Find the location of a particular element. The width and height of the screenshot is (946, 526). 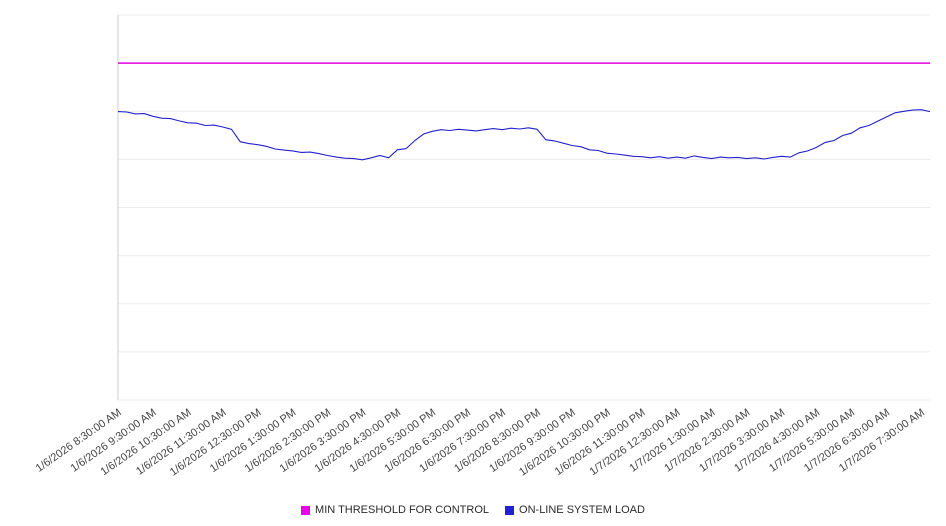

legend-label-system-load: ON-LINE SYSTEM LOAD is located at coordinates (582, 510).